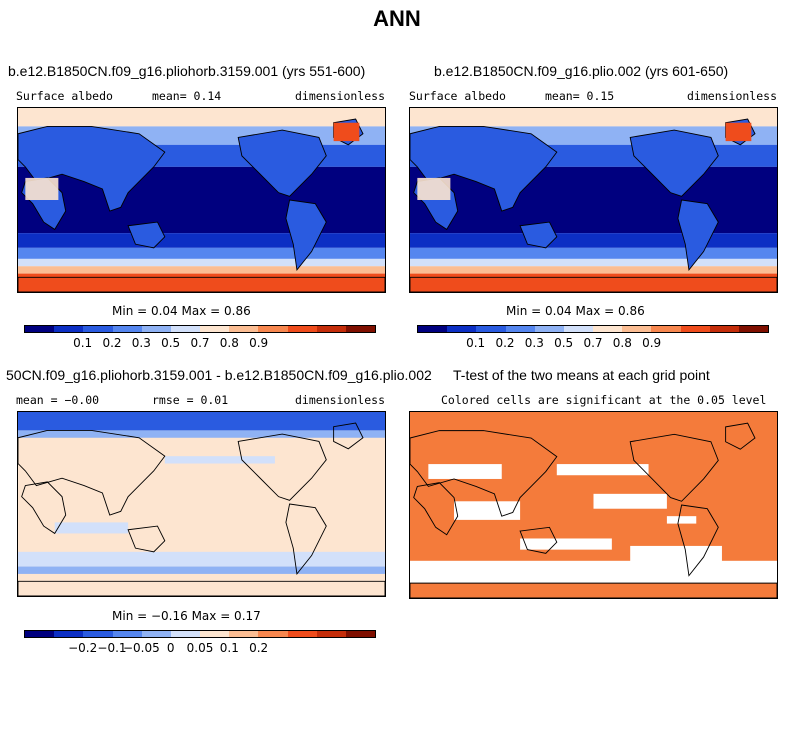 The width and height of the screenshot is (794, 733). What do you see at coordinates (732, 96) in the screenshot?
I see `panel-2-units: dimensionless` at bounding box center [732, 96].